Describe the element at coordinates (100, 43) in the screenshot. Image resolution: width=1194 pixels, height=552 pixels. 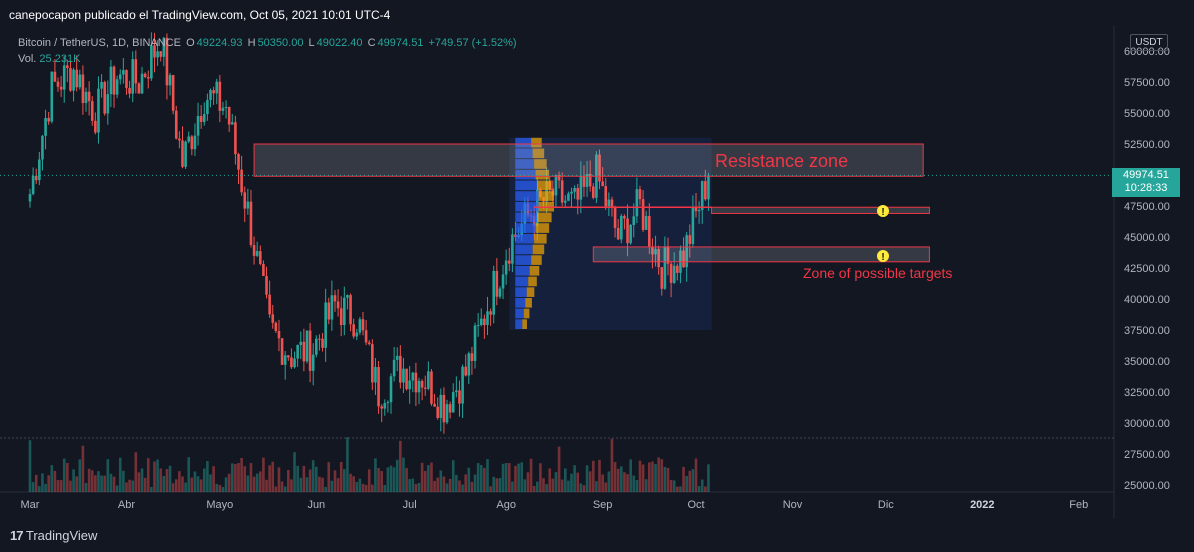
I see `symbol-label: Bitcoin / TetherUS, 1D, BINANCE` at that location.